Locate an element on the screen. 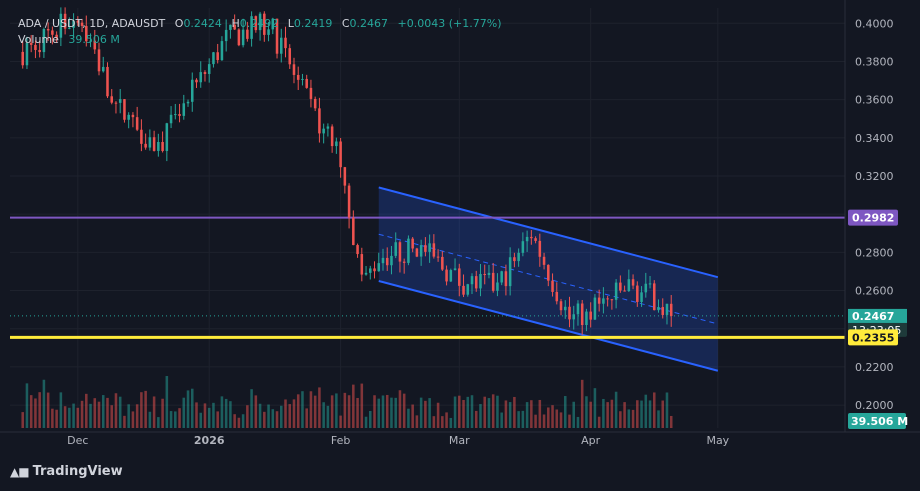 The height and width of the screenshot is (491, 920). y-tick-label: 0.2200 is located at coordinates (874, 367).